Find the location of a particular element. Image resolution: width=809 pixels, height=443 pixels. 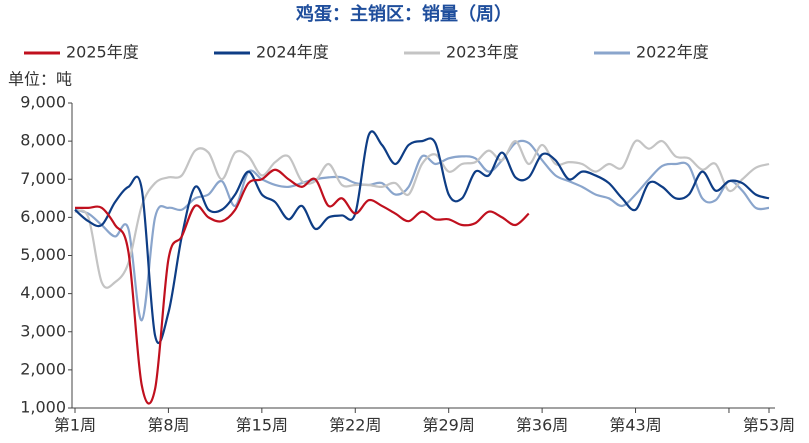

chart-title: 鸡蛋：主销区：销量（周） is located at coordinates (403, 14).